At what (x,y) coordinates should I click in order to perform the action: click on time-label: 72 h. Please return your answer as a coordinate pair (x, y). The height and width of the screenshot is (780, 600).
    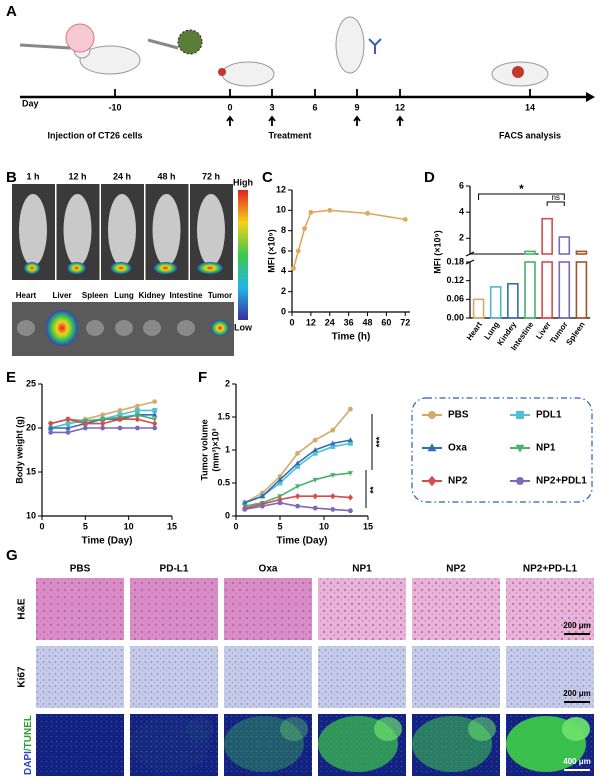
    Looking at the image, I should click on (211, 176).